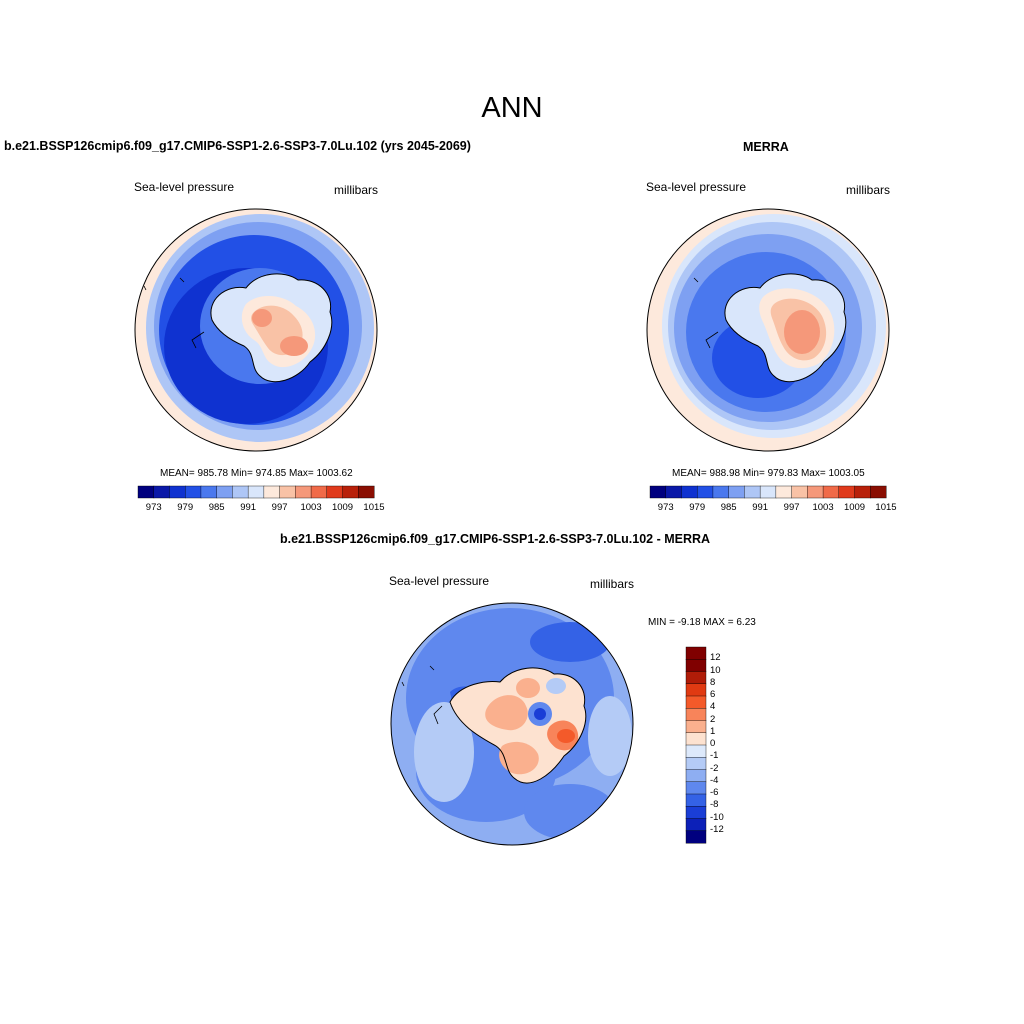 Image resolution: width=1024 pixels, height=1024 pixels. I want to click on panel3-polar-map, so click(512, 724).